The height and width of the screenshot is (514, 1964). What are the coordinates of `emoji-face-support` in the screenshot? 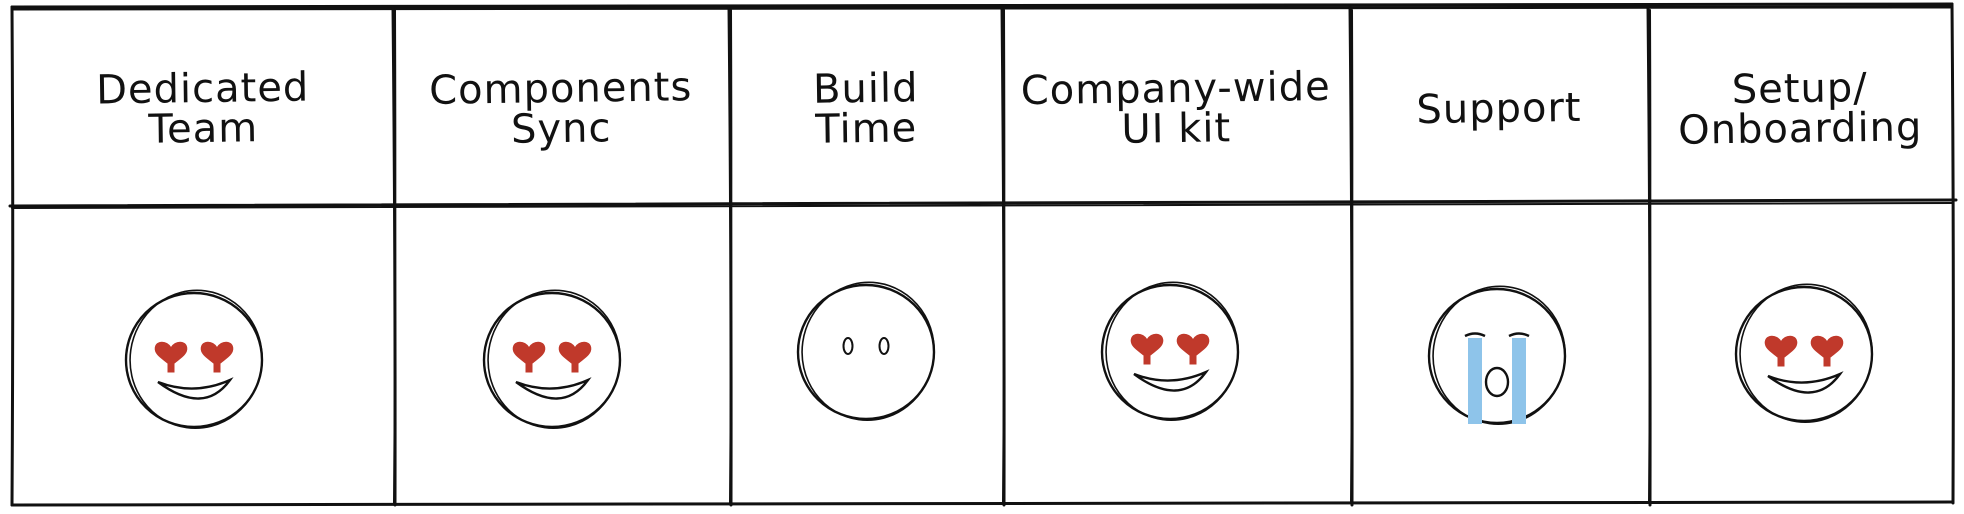 It's located at (1497, 355).